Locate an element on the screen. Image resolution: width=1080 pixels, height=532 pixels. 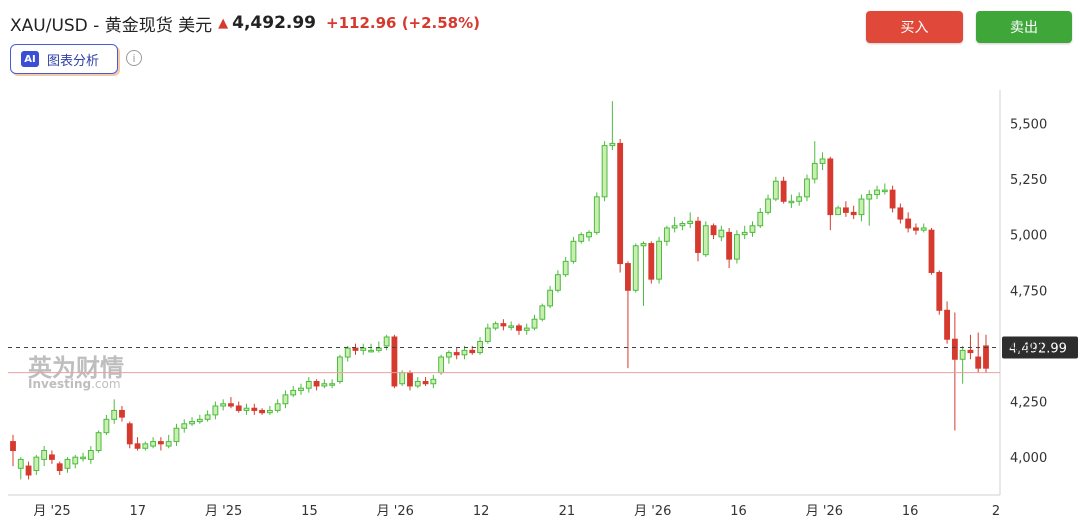
buy-button: 买入 is located at coordinates (914, 27).